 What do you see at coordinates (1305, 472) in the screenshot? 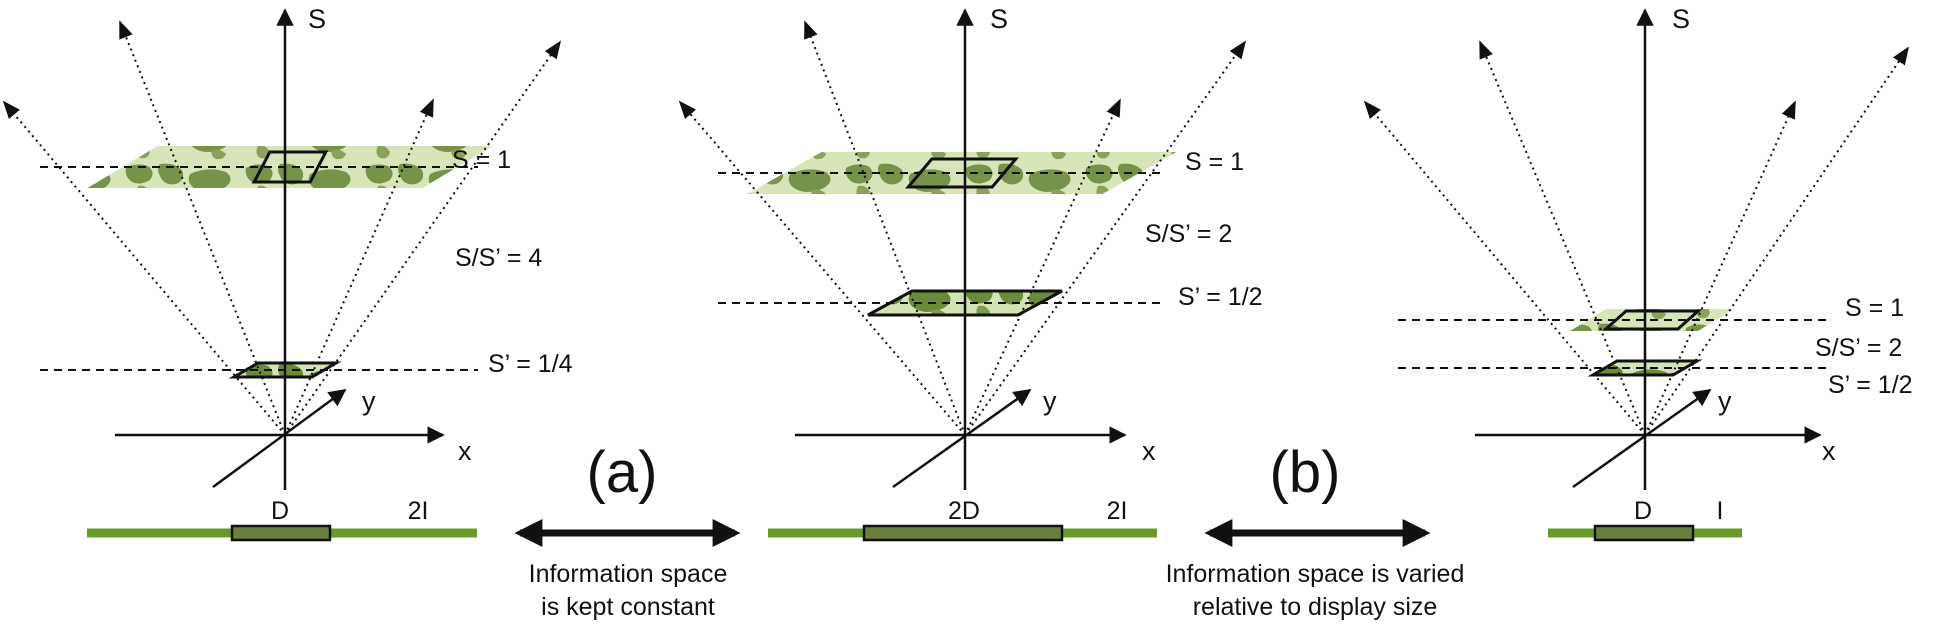
I see `panel-label: (b)` at bounding box center [1305, 472].